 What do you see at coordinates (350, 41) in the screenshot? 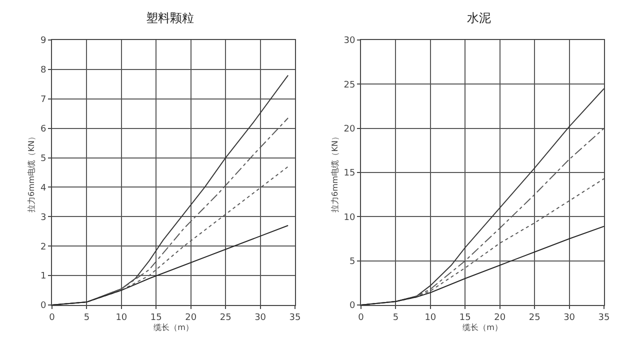
I see `y-tick-label: 30` at bounding box center [350, 41].